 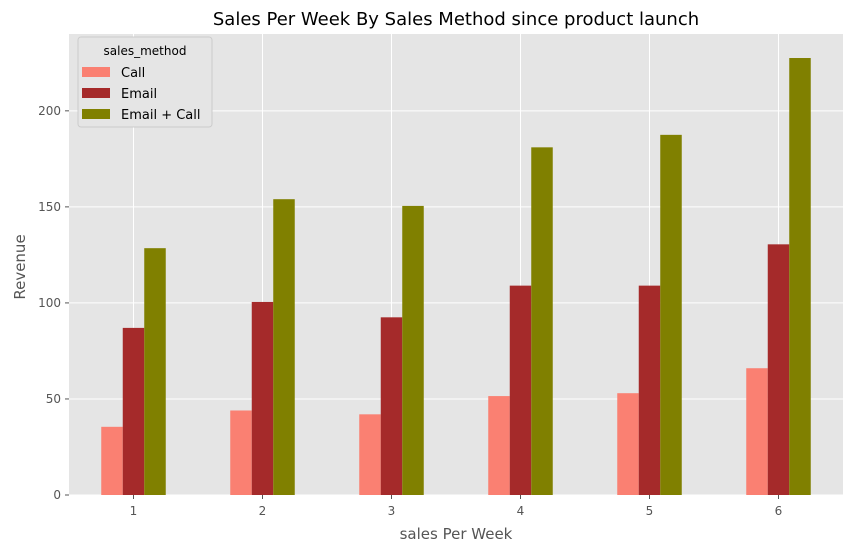 I want to click on x-axis-label: sales Per Week, so click(x=456, y=534).